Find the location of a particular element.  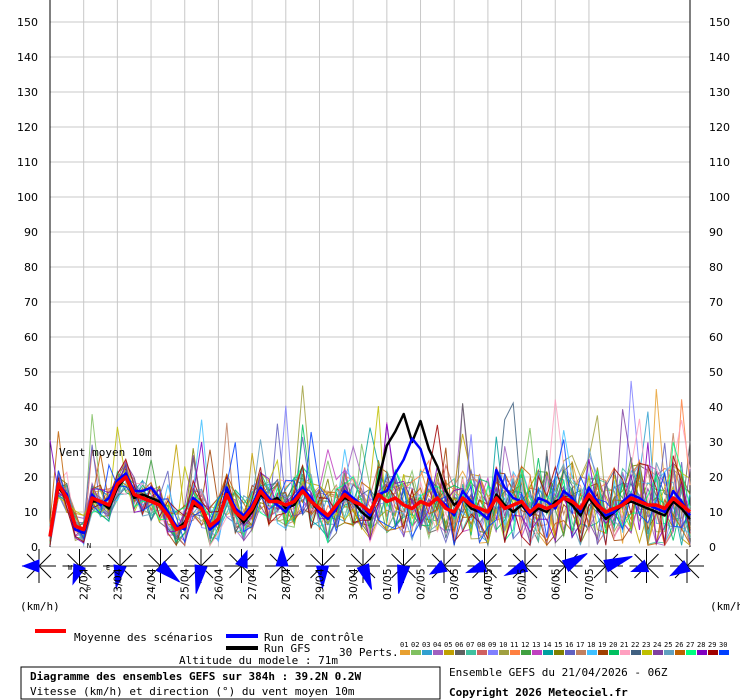

x-tick-date: 01/05 is located at coordinates (387, 584).